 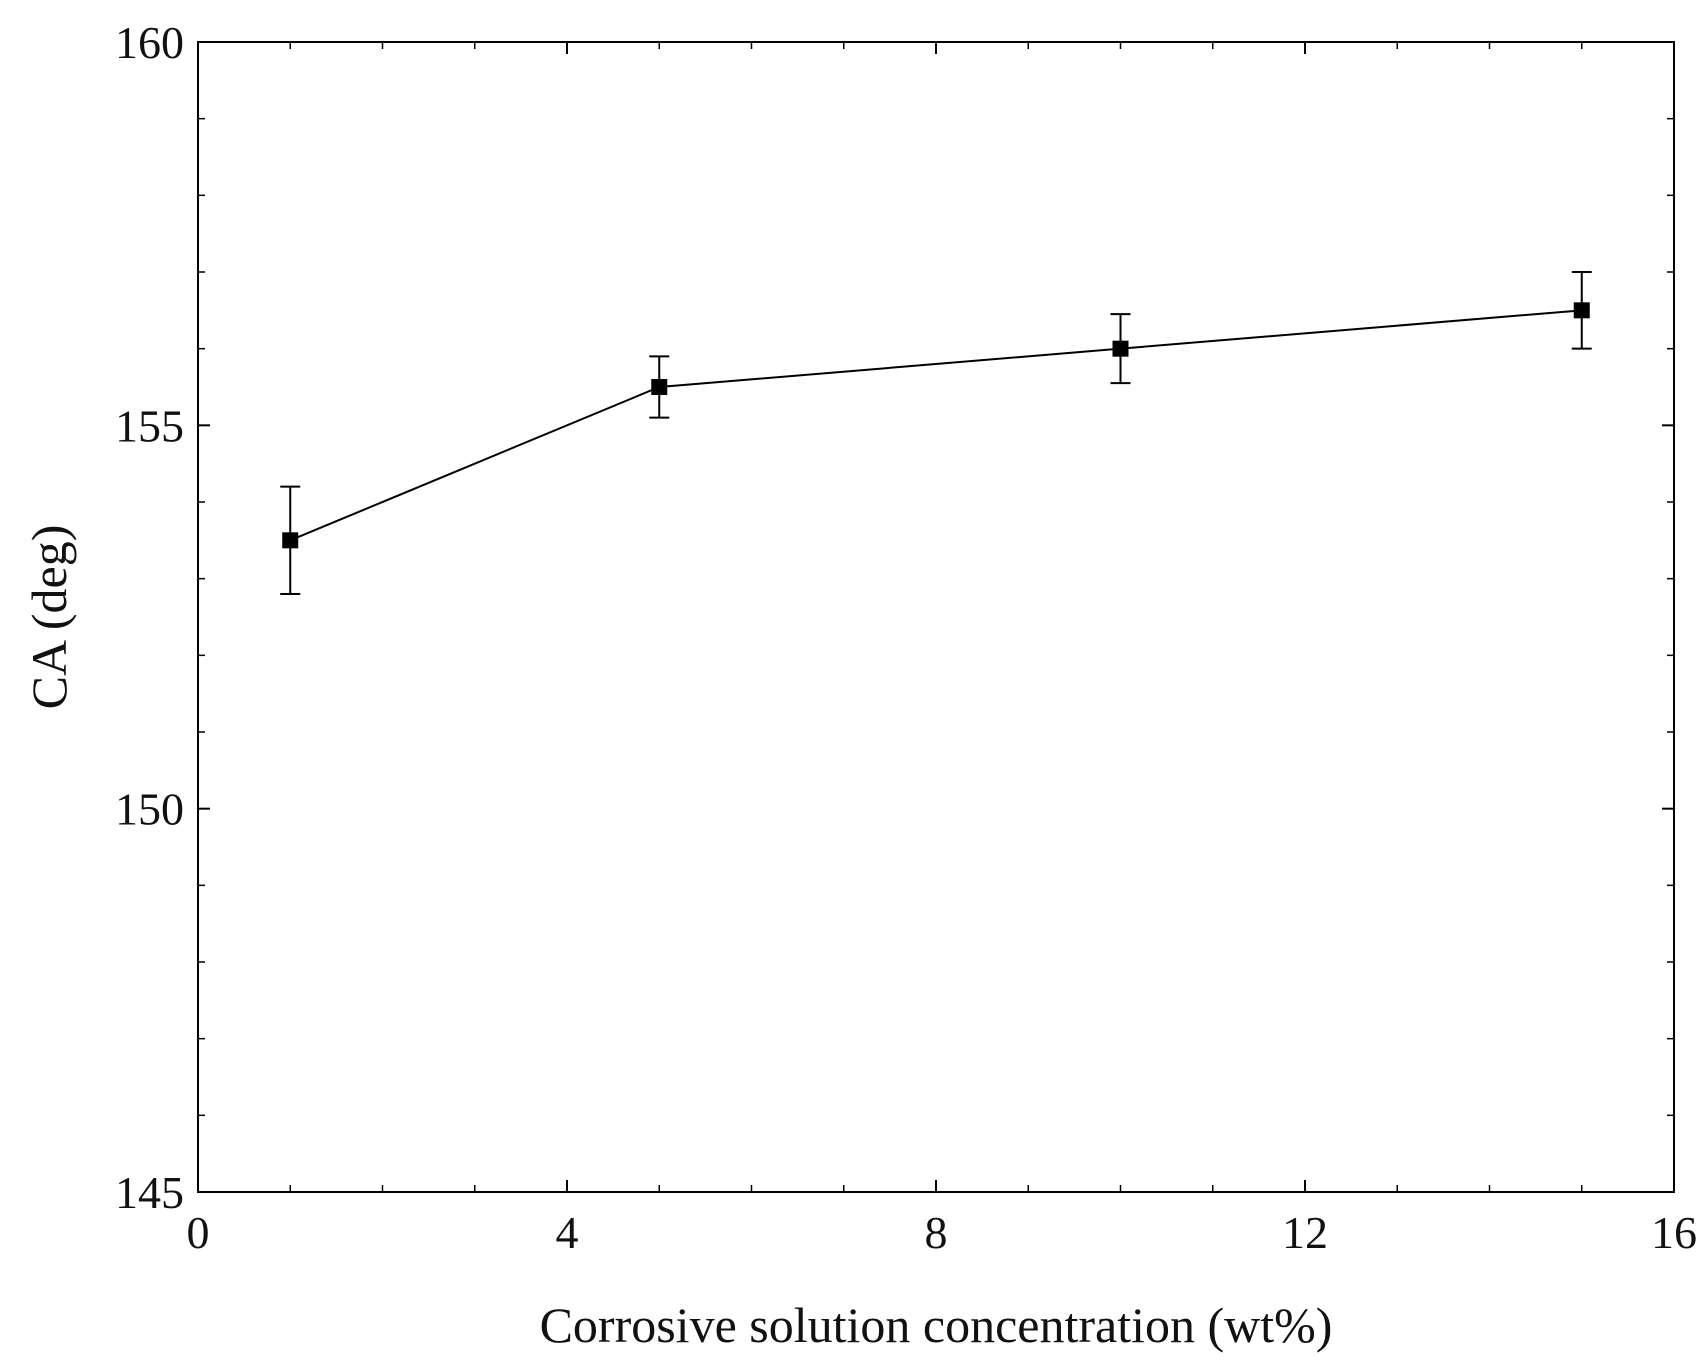 I want to click on x-tick-label: 4, so click(x=567, y=1232).